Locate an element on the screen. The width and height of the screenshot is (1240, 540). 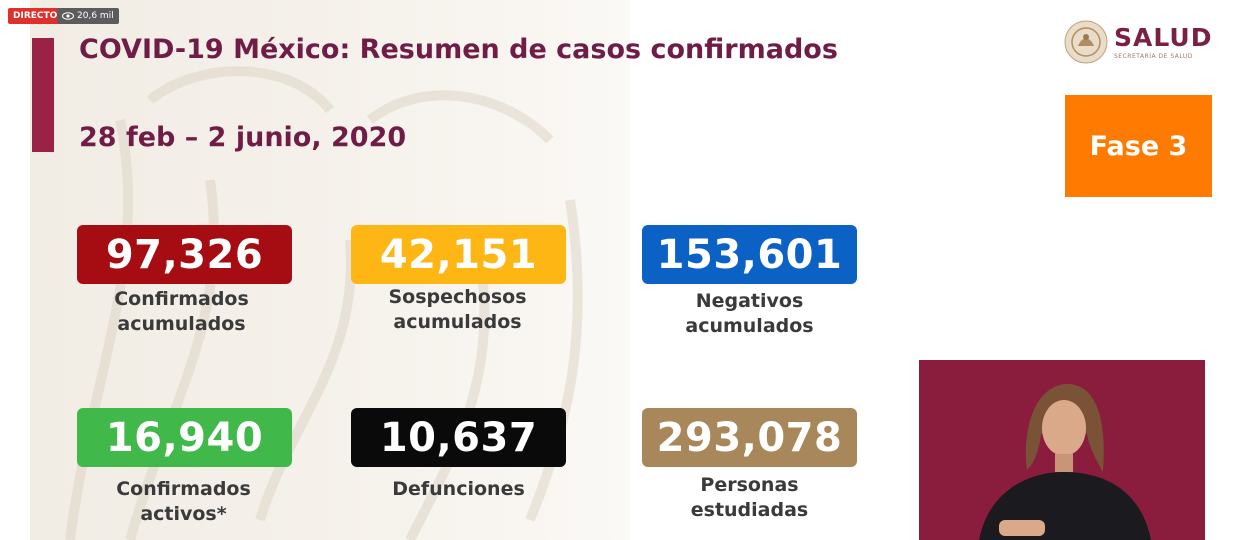
stat-label-deaths: Defunciones is located at coordinates (458, 489).